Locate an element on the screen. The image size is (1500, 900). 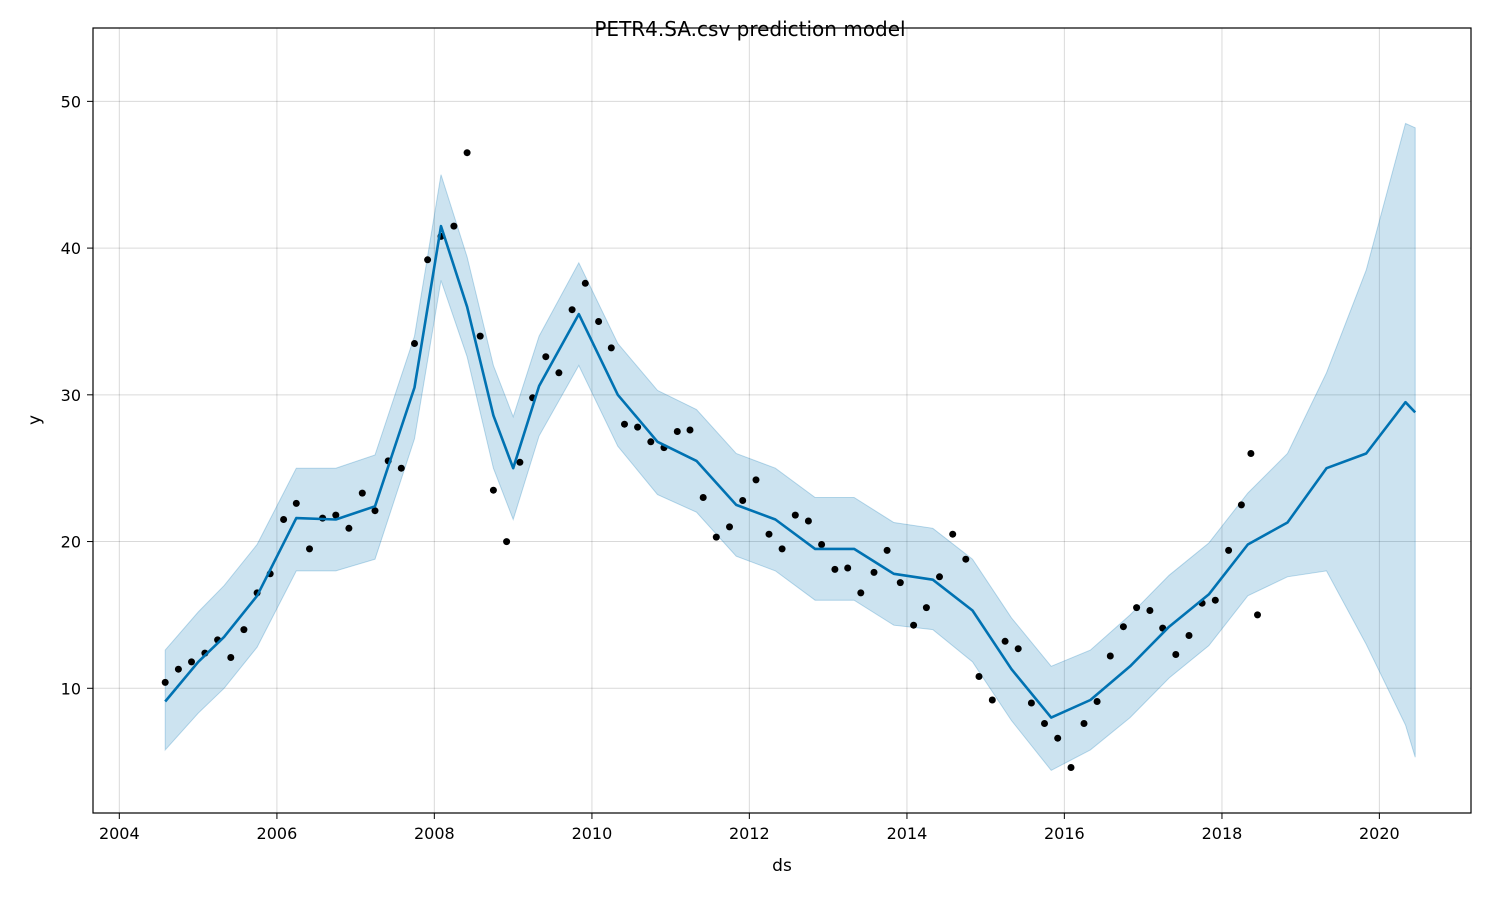
x-tick-label: 2004 is located at coordinates (119, 833).